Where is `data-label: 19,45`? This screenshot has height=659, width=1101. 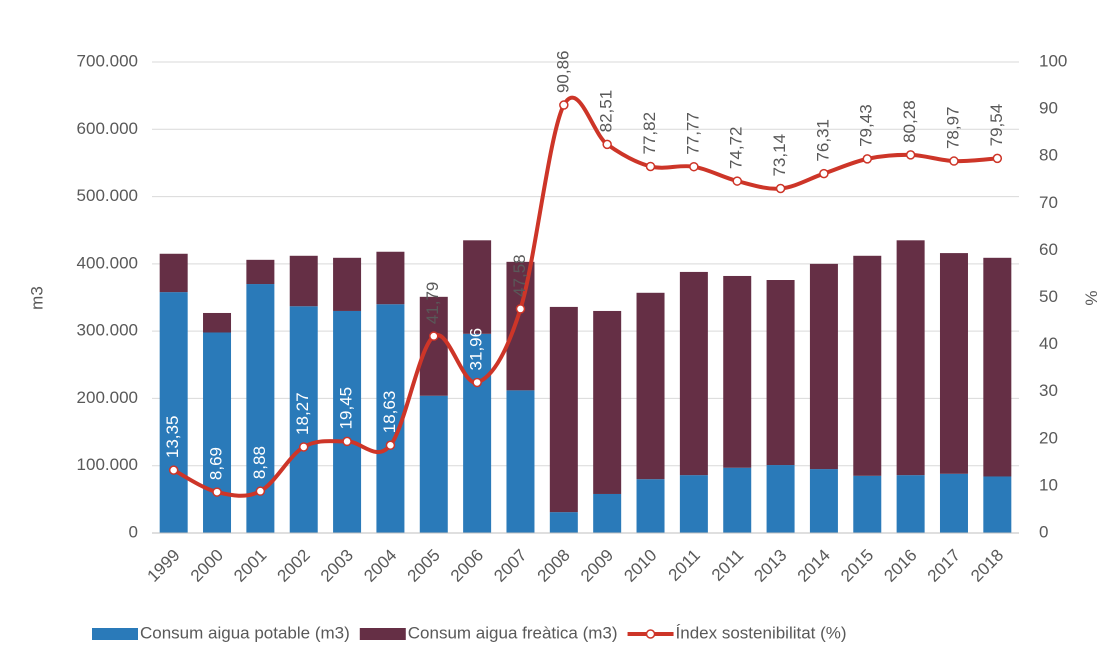 data-label: 19,45 is located at coordinates (346, 408).